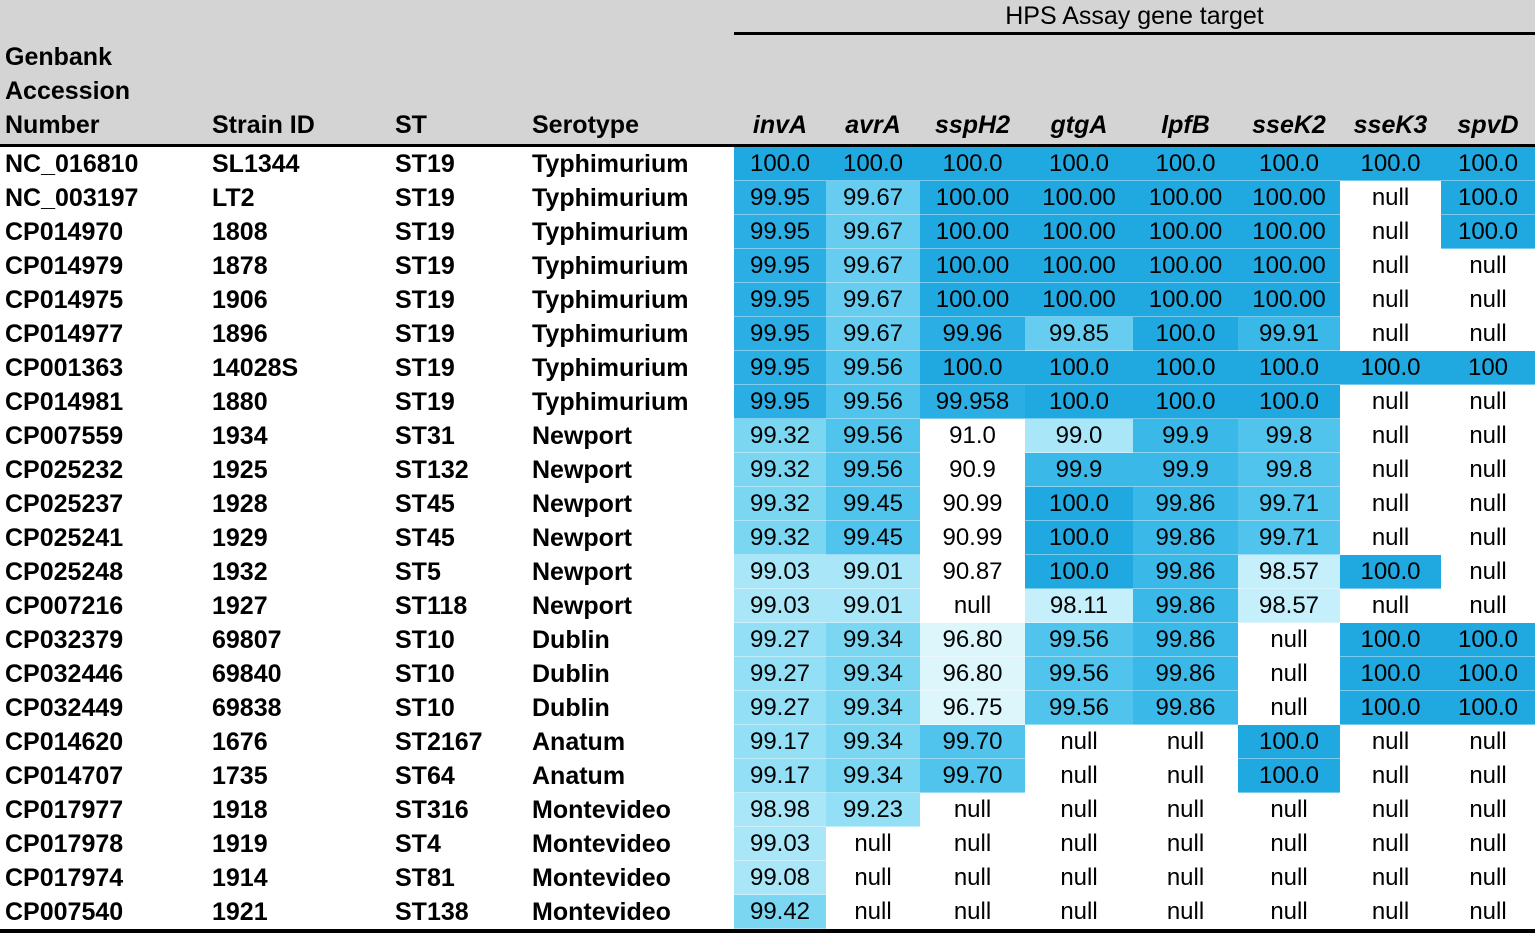 The image size is (1535, 933). I want to click on st-cell: ST5, so click(458, 572).